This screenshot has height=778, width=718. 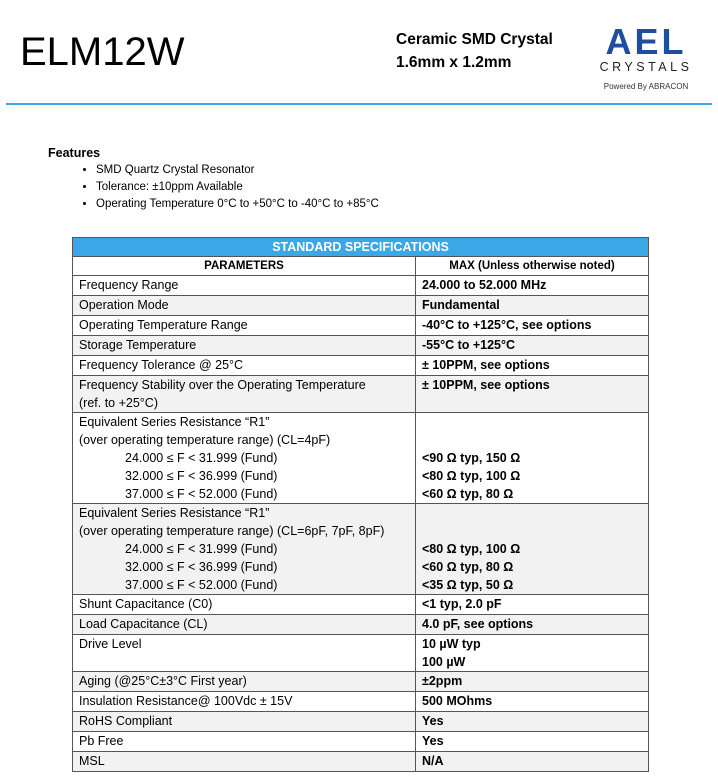 I want to click on table-row: Shunt Capacitance (C0) <1 typ, 2.0 pF, so click(x=360, y=604).